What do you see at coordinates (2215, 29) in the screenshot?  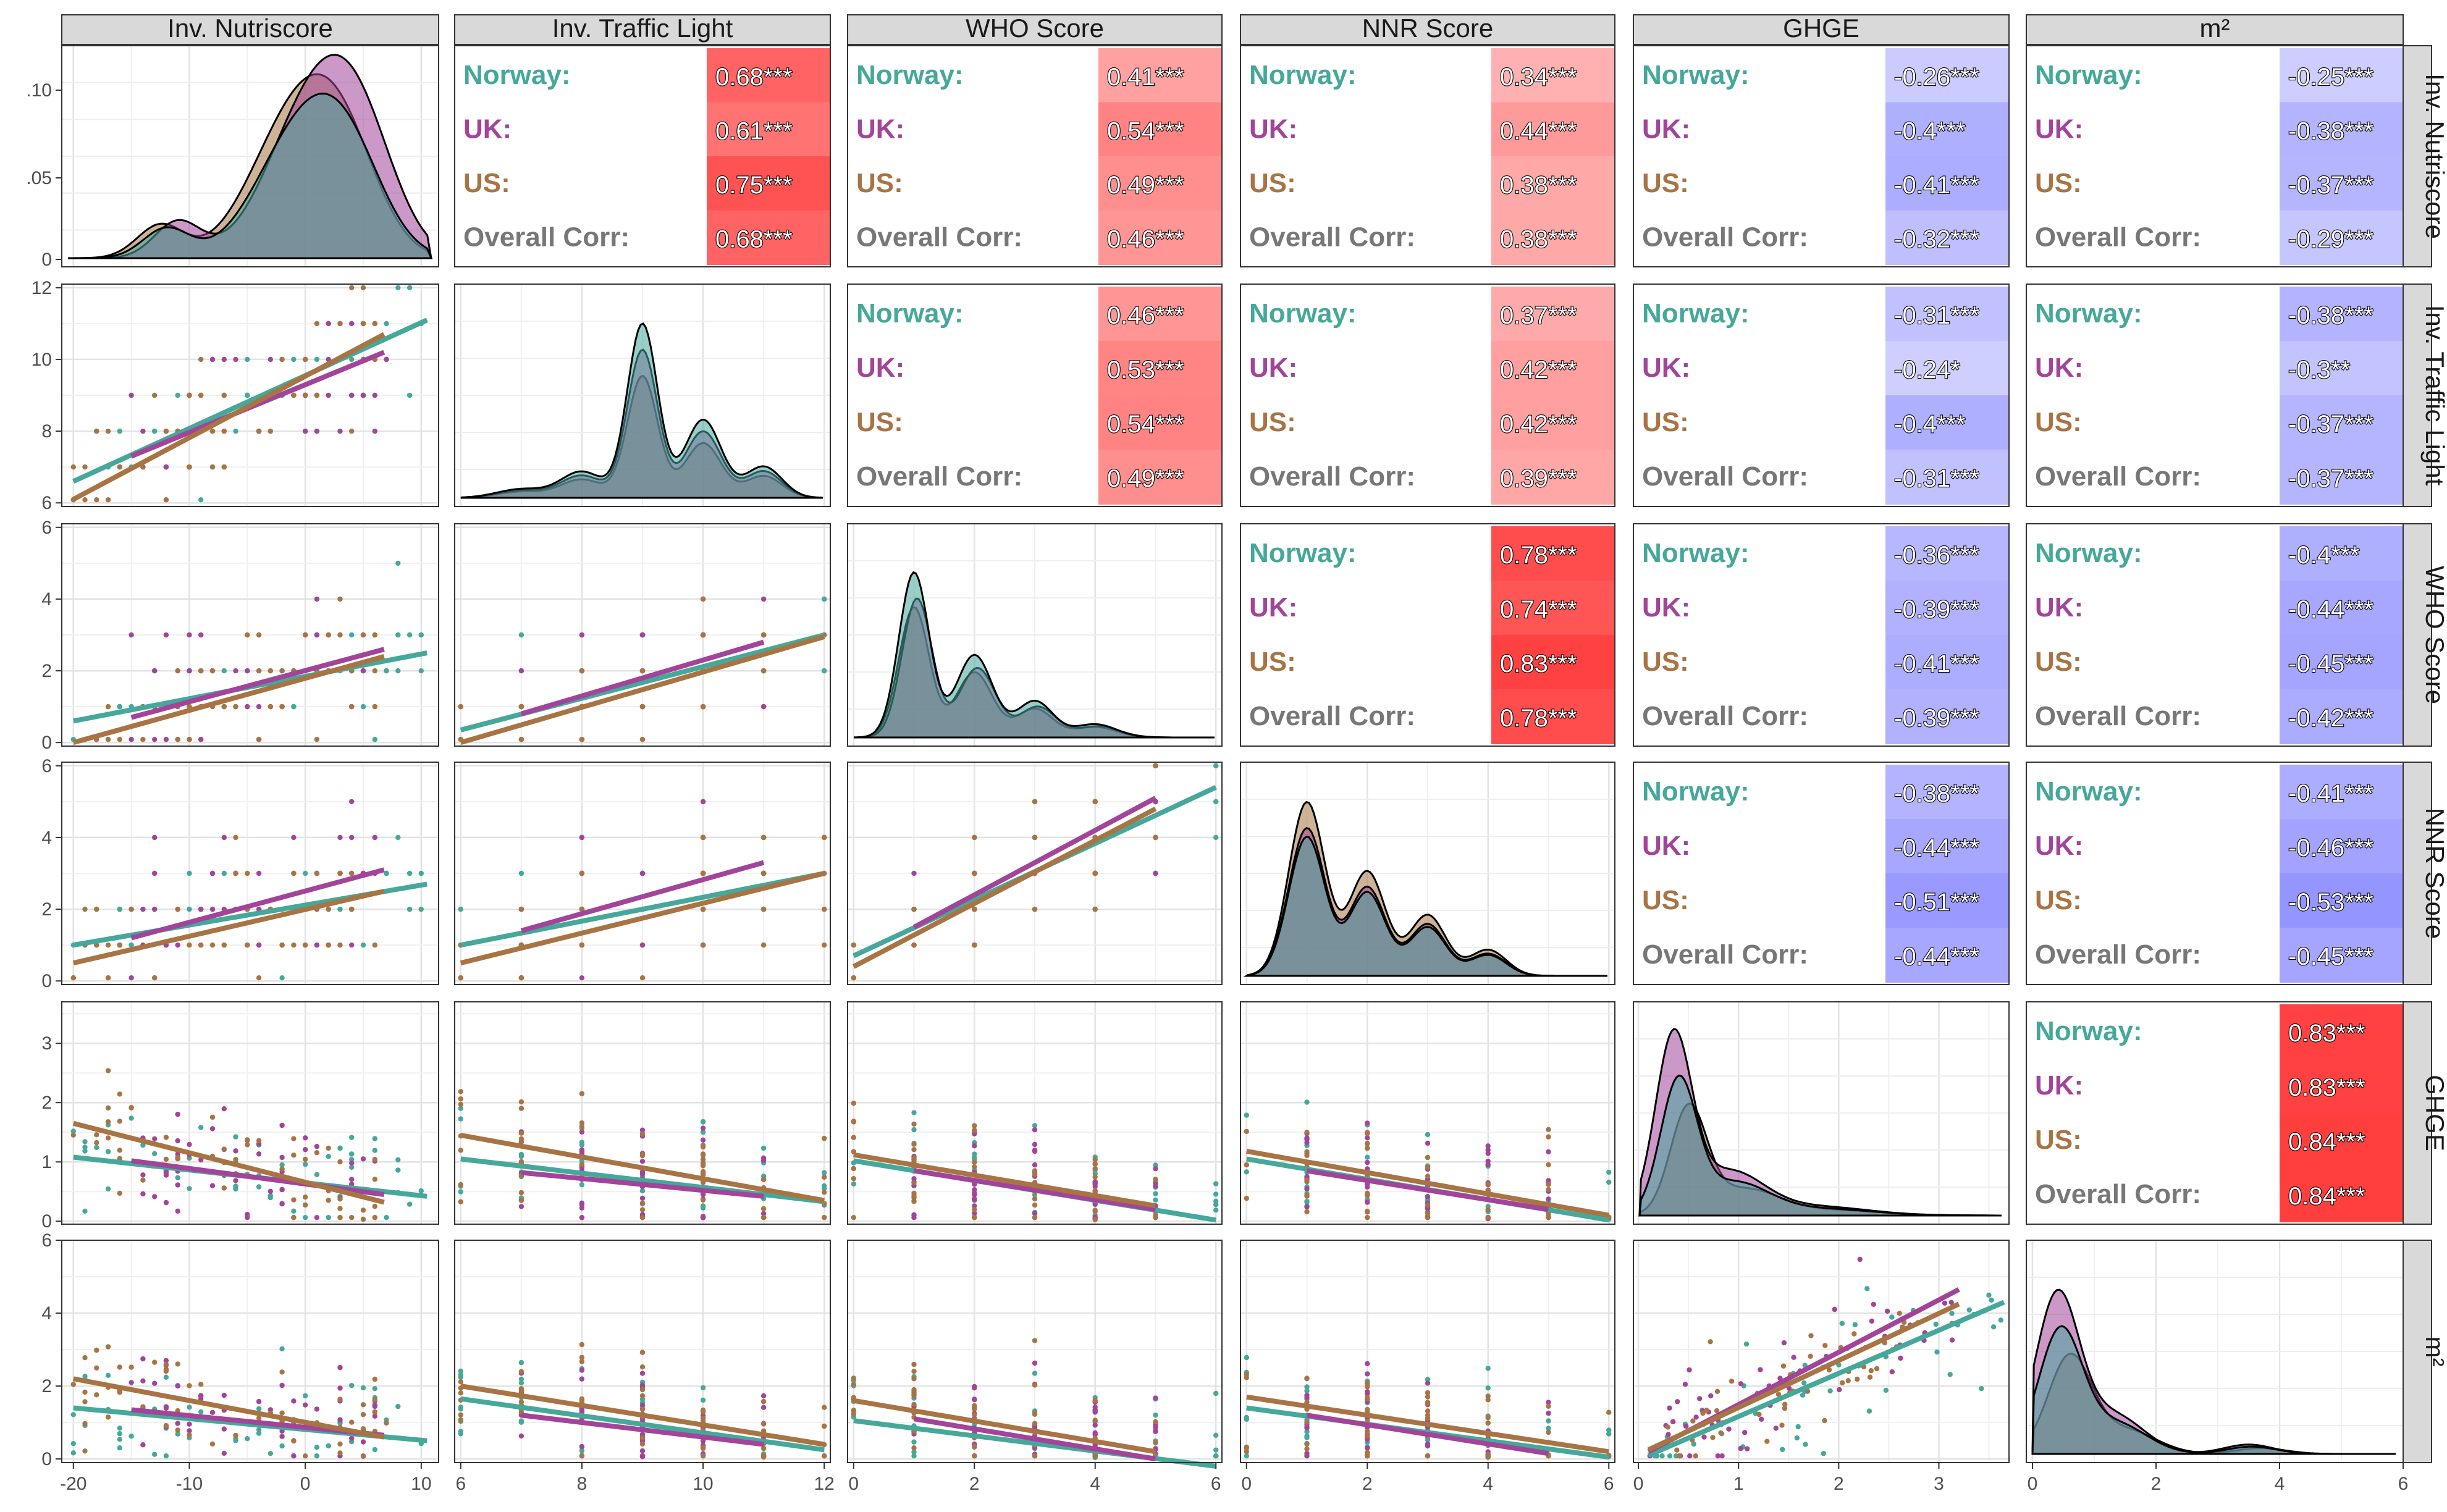 I see `column-strip-label: m²` at bounding box center [2215, 29].